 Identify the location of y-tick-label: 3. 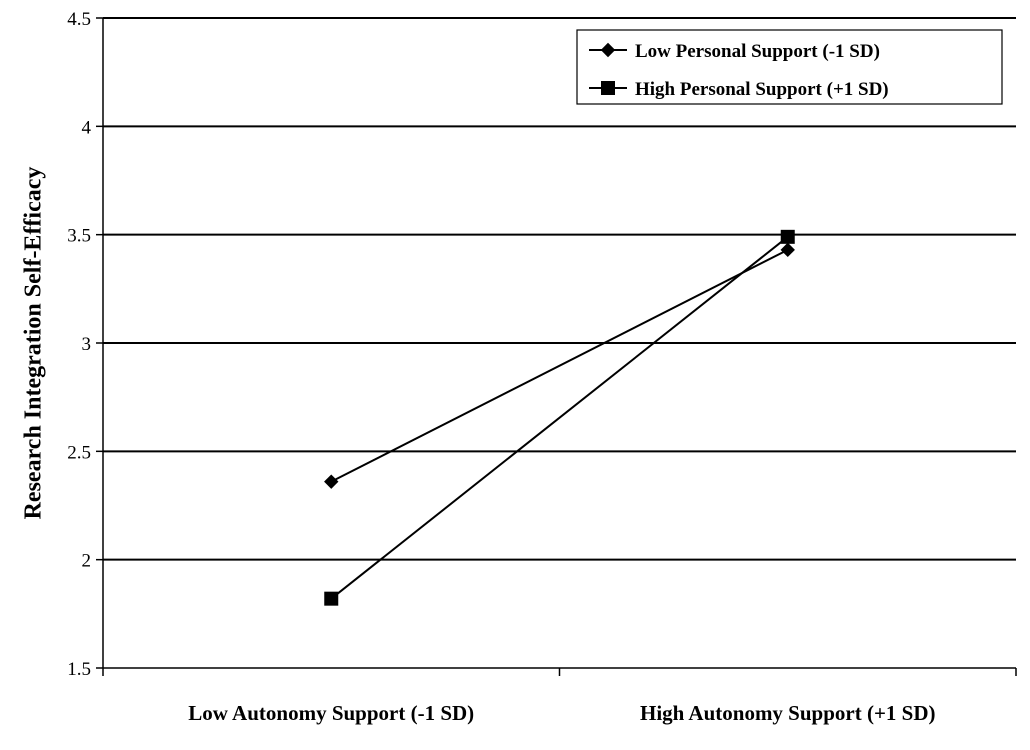
(87, 344).